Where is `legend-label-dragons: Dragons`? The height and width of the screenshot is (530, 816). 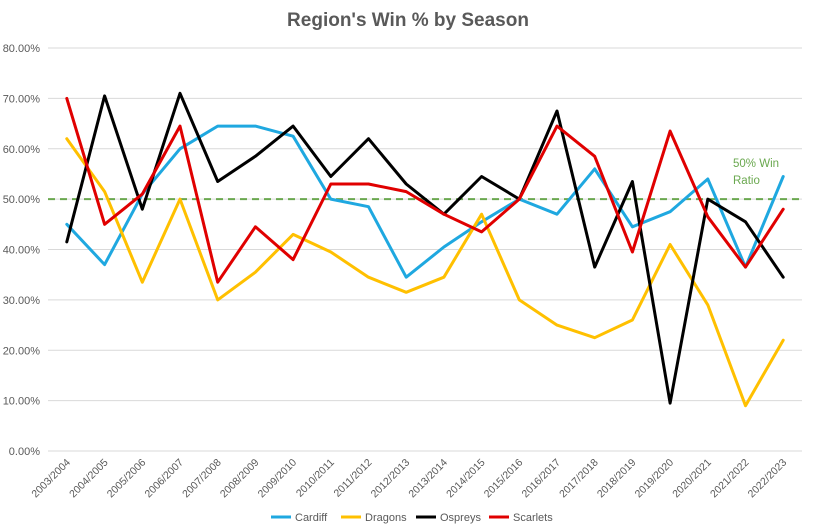 legend-label-dragons: Dragons is located at coordinates (386, 518).